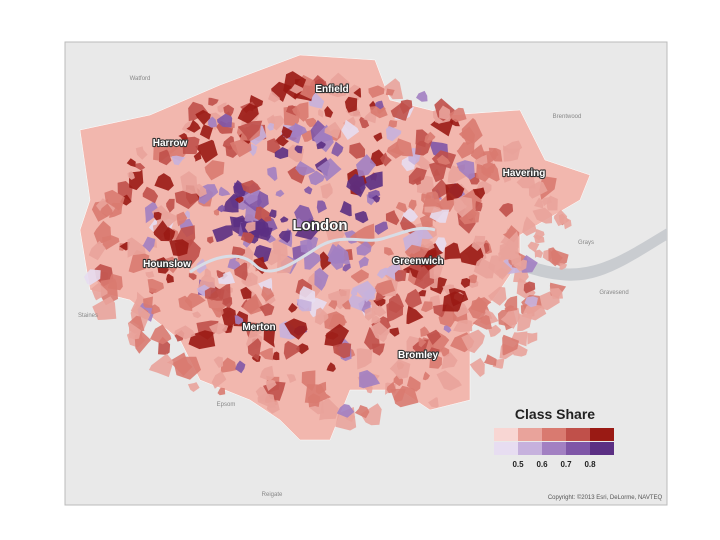 Image resolution: width=720 pixels, height=540 pixels. What do you see at coordinates (542, 464) in the screenshot?
I see `legend-break-label: 0.6` at bounding box center [542, 464].